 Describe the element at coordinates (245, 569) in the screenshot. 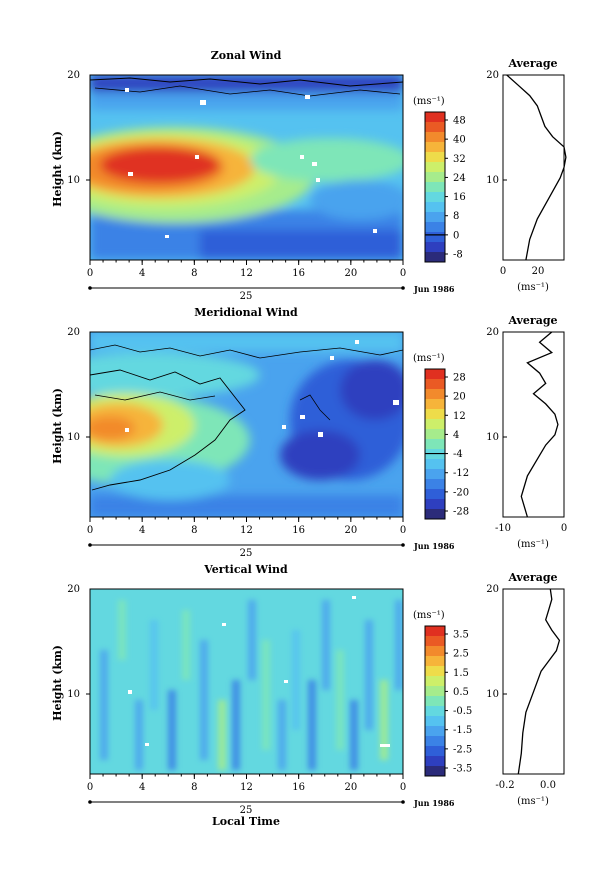

I see `panel-title: Vertical Wind` at that location.